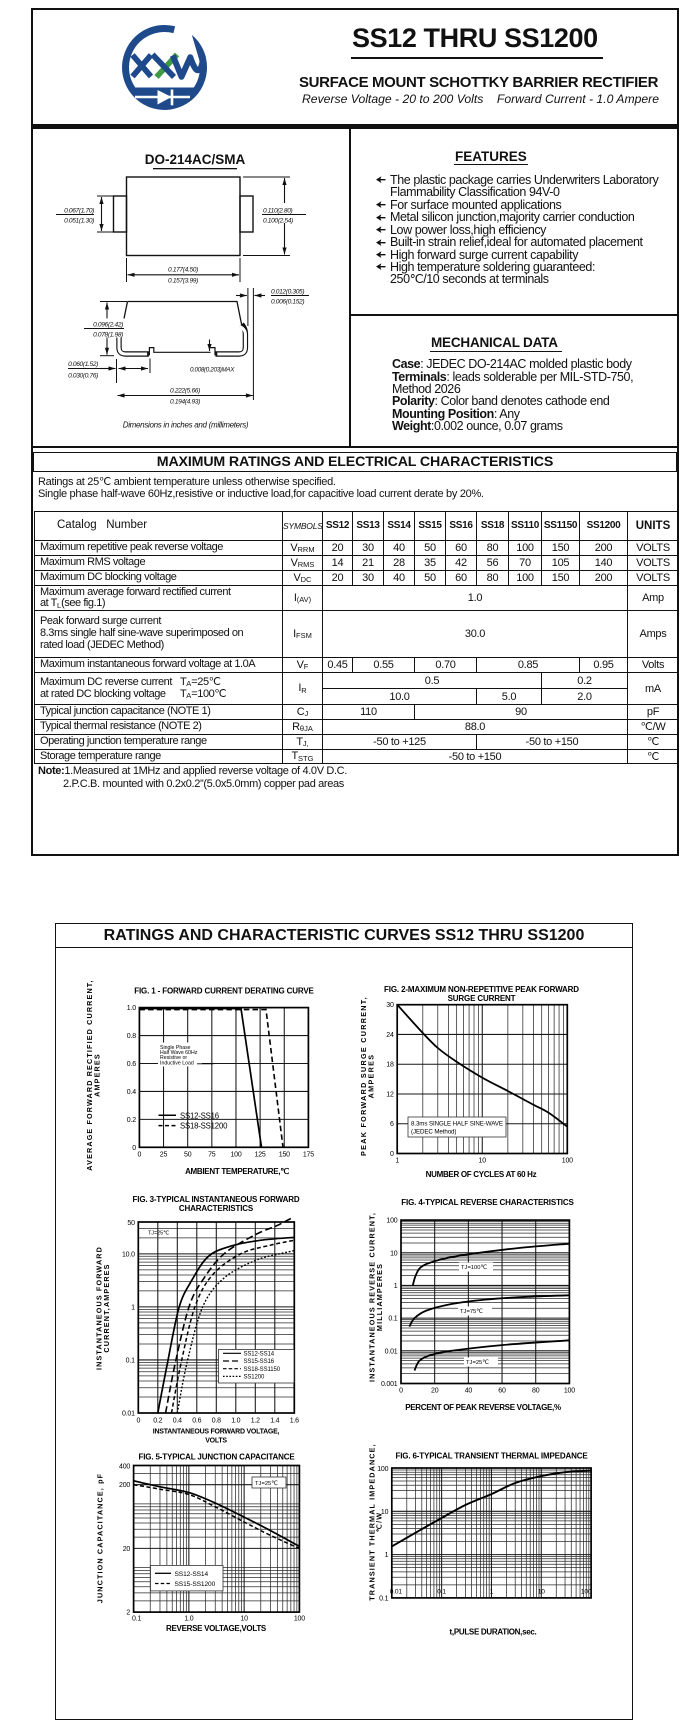  Describe the element at coordinates (487, 1202) in the screenshot. I see `svg-text:FIG. 4-TYPICAL REVERSE CHARACT: FIG. 4-TYPICAL REVERSE CHARACTERISTICS` at that location.